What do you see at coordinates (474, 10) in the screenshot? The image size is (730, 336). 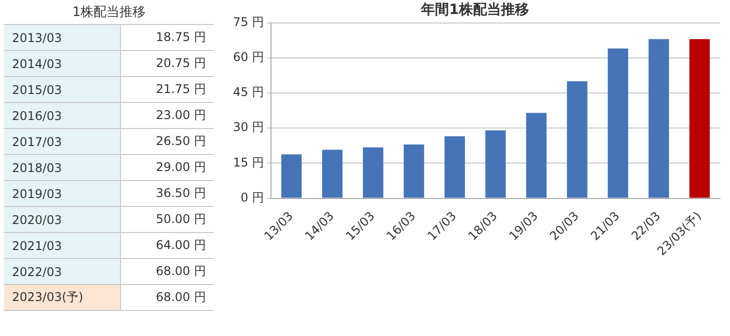 I see `chart-title: 年間1株配当推移` at bounding box center [474, 10].